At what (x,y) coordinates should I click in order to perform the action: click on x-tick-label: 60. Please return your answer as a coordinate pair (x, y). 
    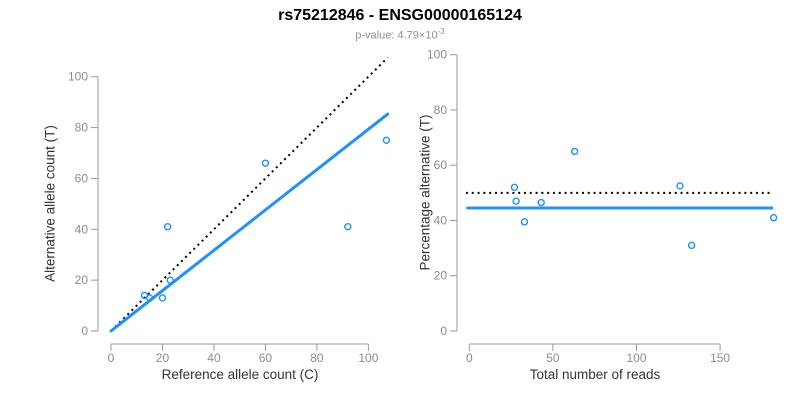
    Looking at the image, I should click on (266, 358).